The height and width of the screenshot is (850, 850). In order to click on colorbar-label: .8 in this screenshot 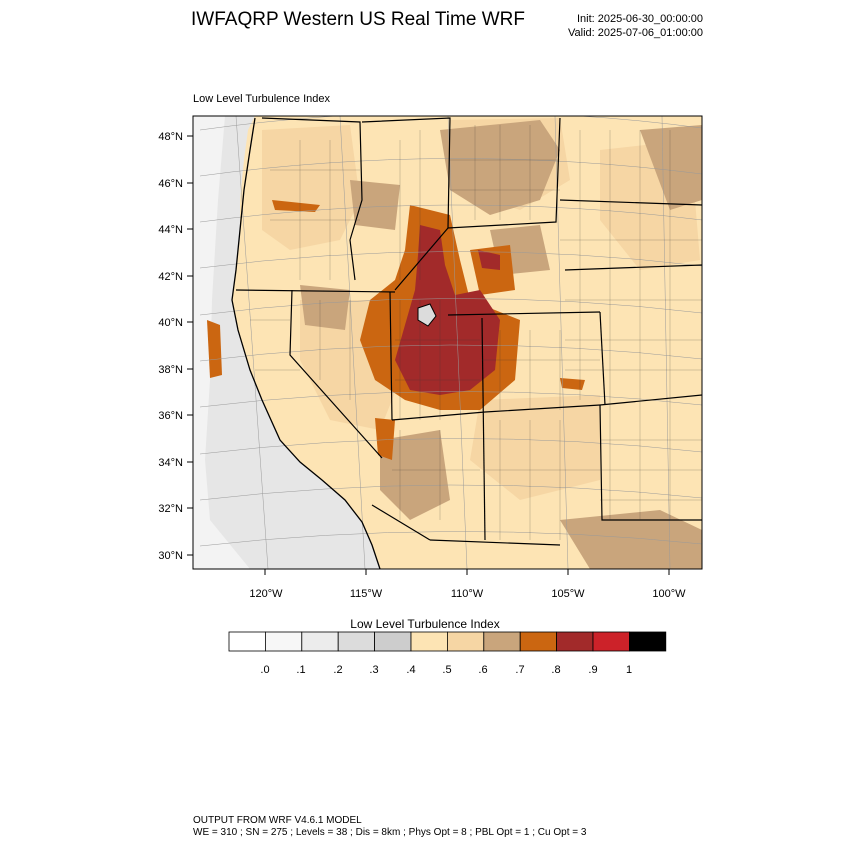, I will do `click(556, 670)`.